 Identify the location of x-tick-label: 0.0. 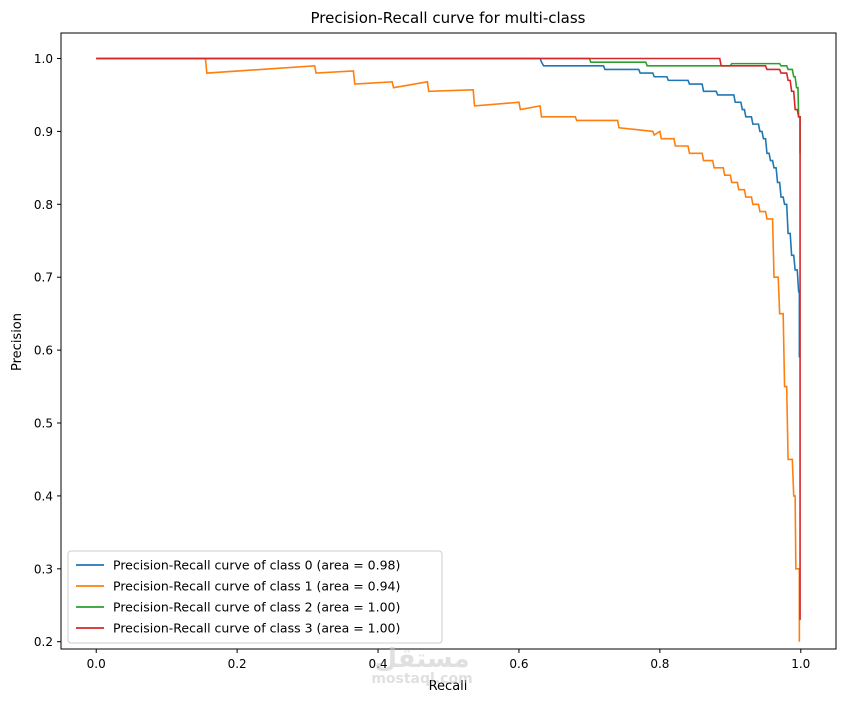
(96, 664).